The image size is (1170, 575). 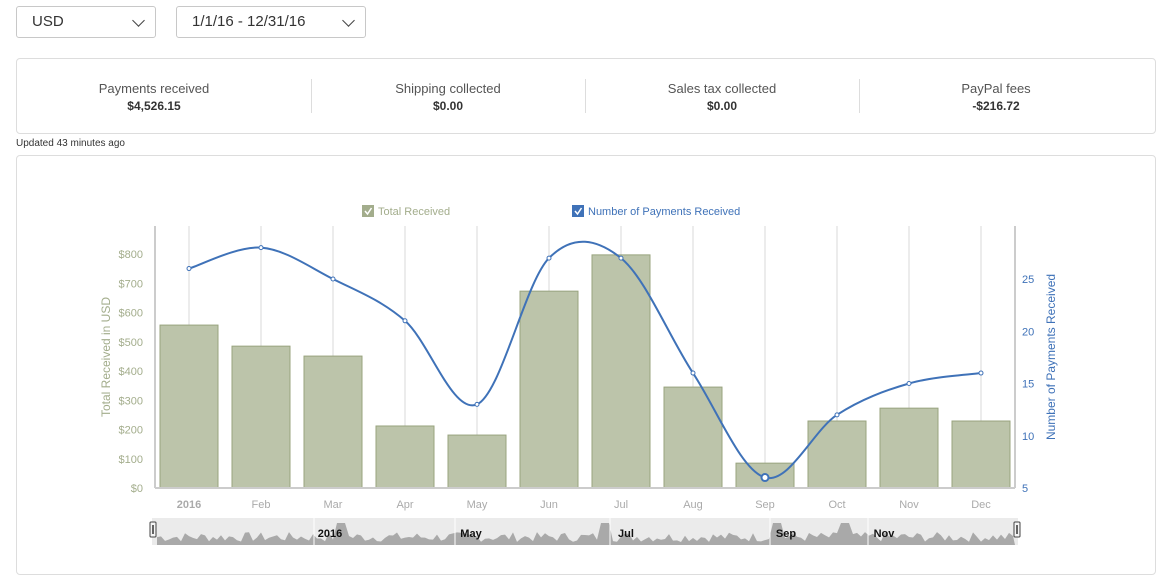 What do you see at coordinates (996, 106) in the screenshot?
I see `stat-value: -$216.72` at bounding box center [996, 106].